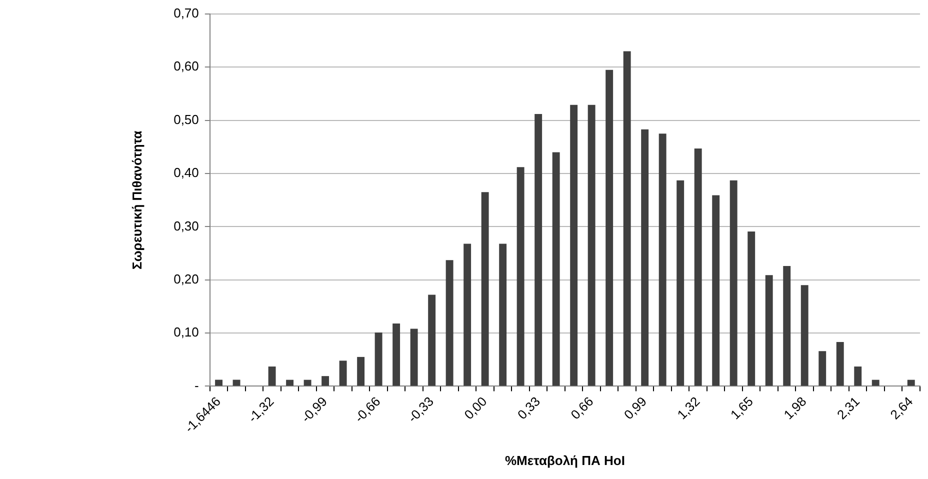  Describe the element at coordinates (582, 408) in the screenshot. I see `x-tick-label: 0,66` at that location.